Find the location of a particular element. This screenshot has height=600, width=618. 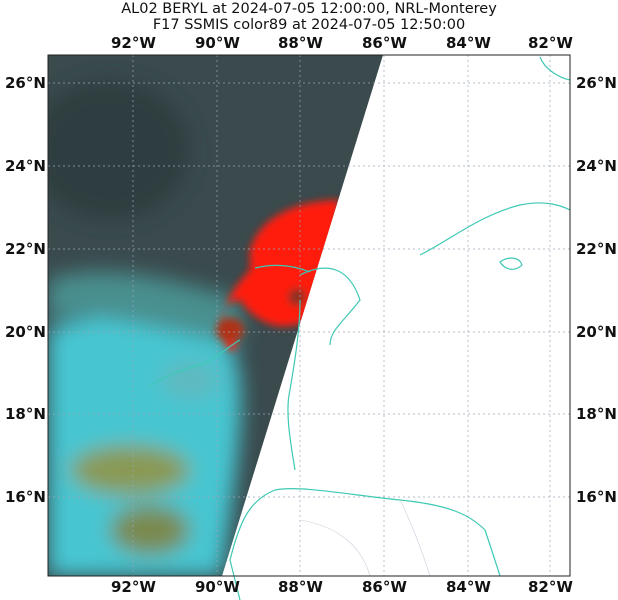

lon-tick-bottom: 92°W is located at coordinates (133, 587).